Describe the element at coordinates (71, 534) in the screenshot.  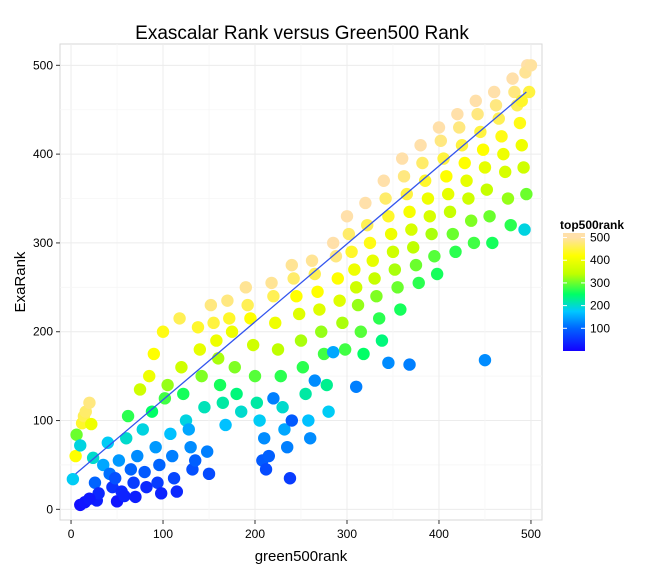
I see `x-tick-label: 0` at that location.